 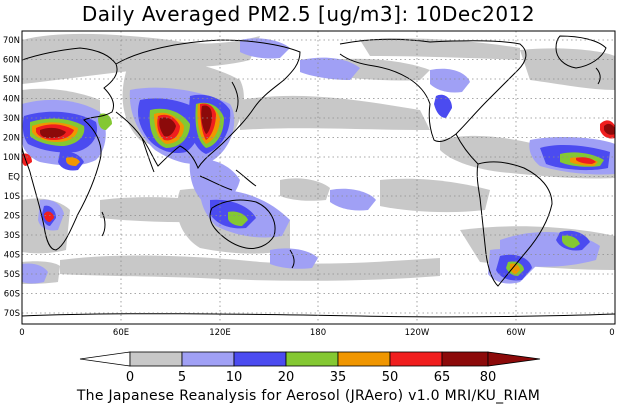 I want to click on lat-label: 40N, so click(x=11, y=100).